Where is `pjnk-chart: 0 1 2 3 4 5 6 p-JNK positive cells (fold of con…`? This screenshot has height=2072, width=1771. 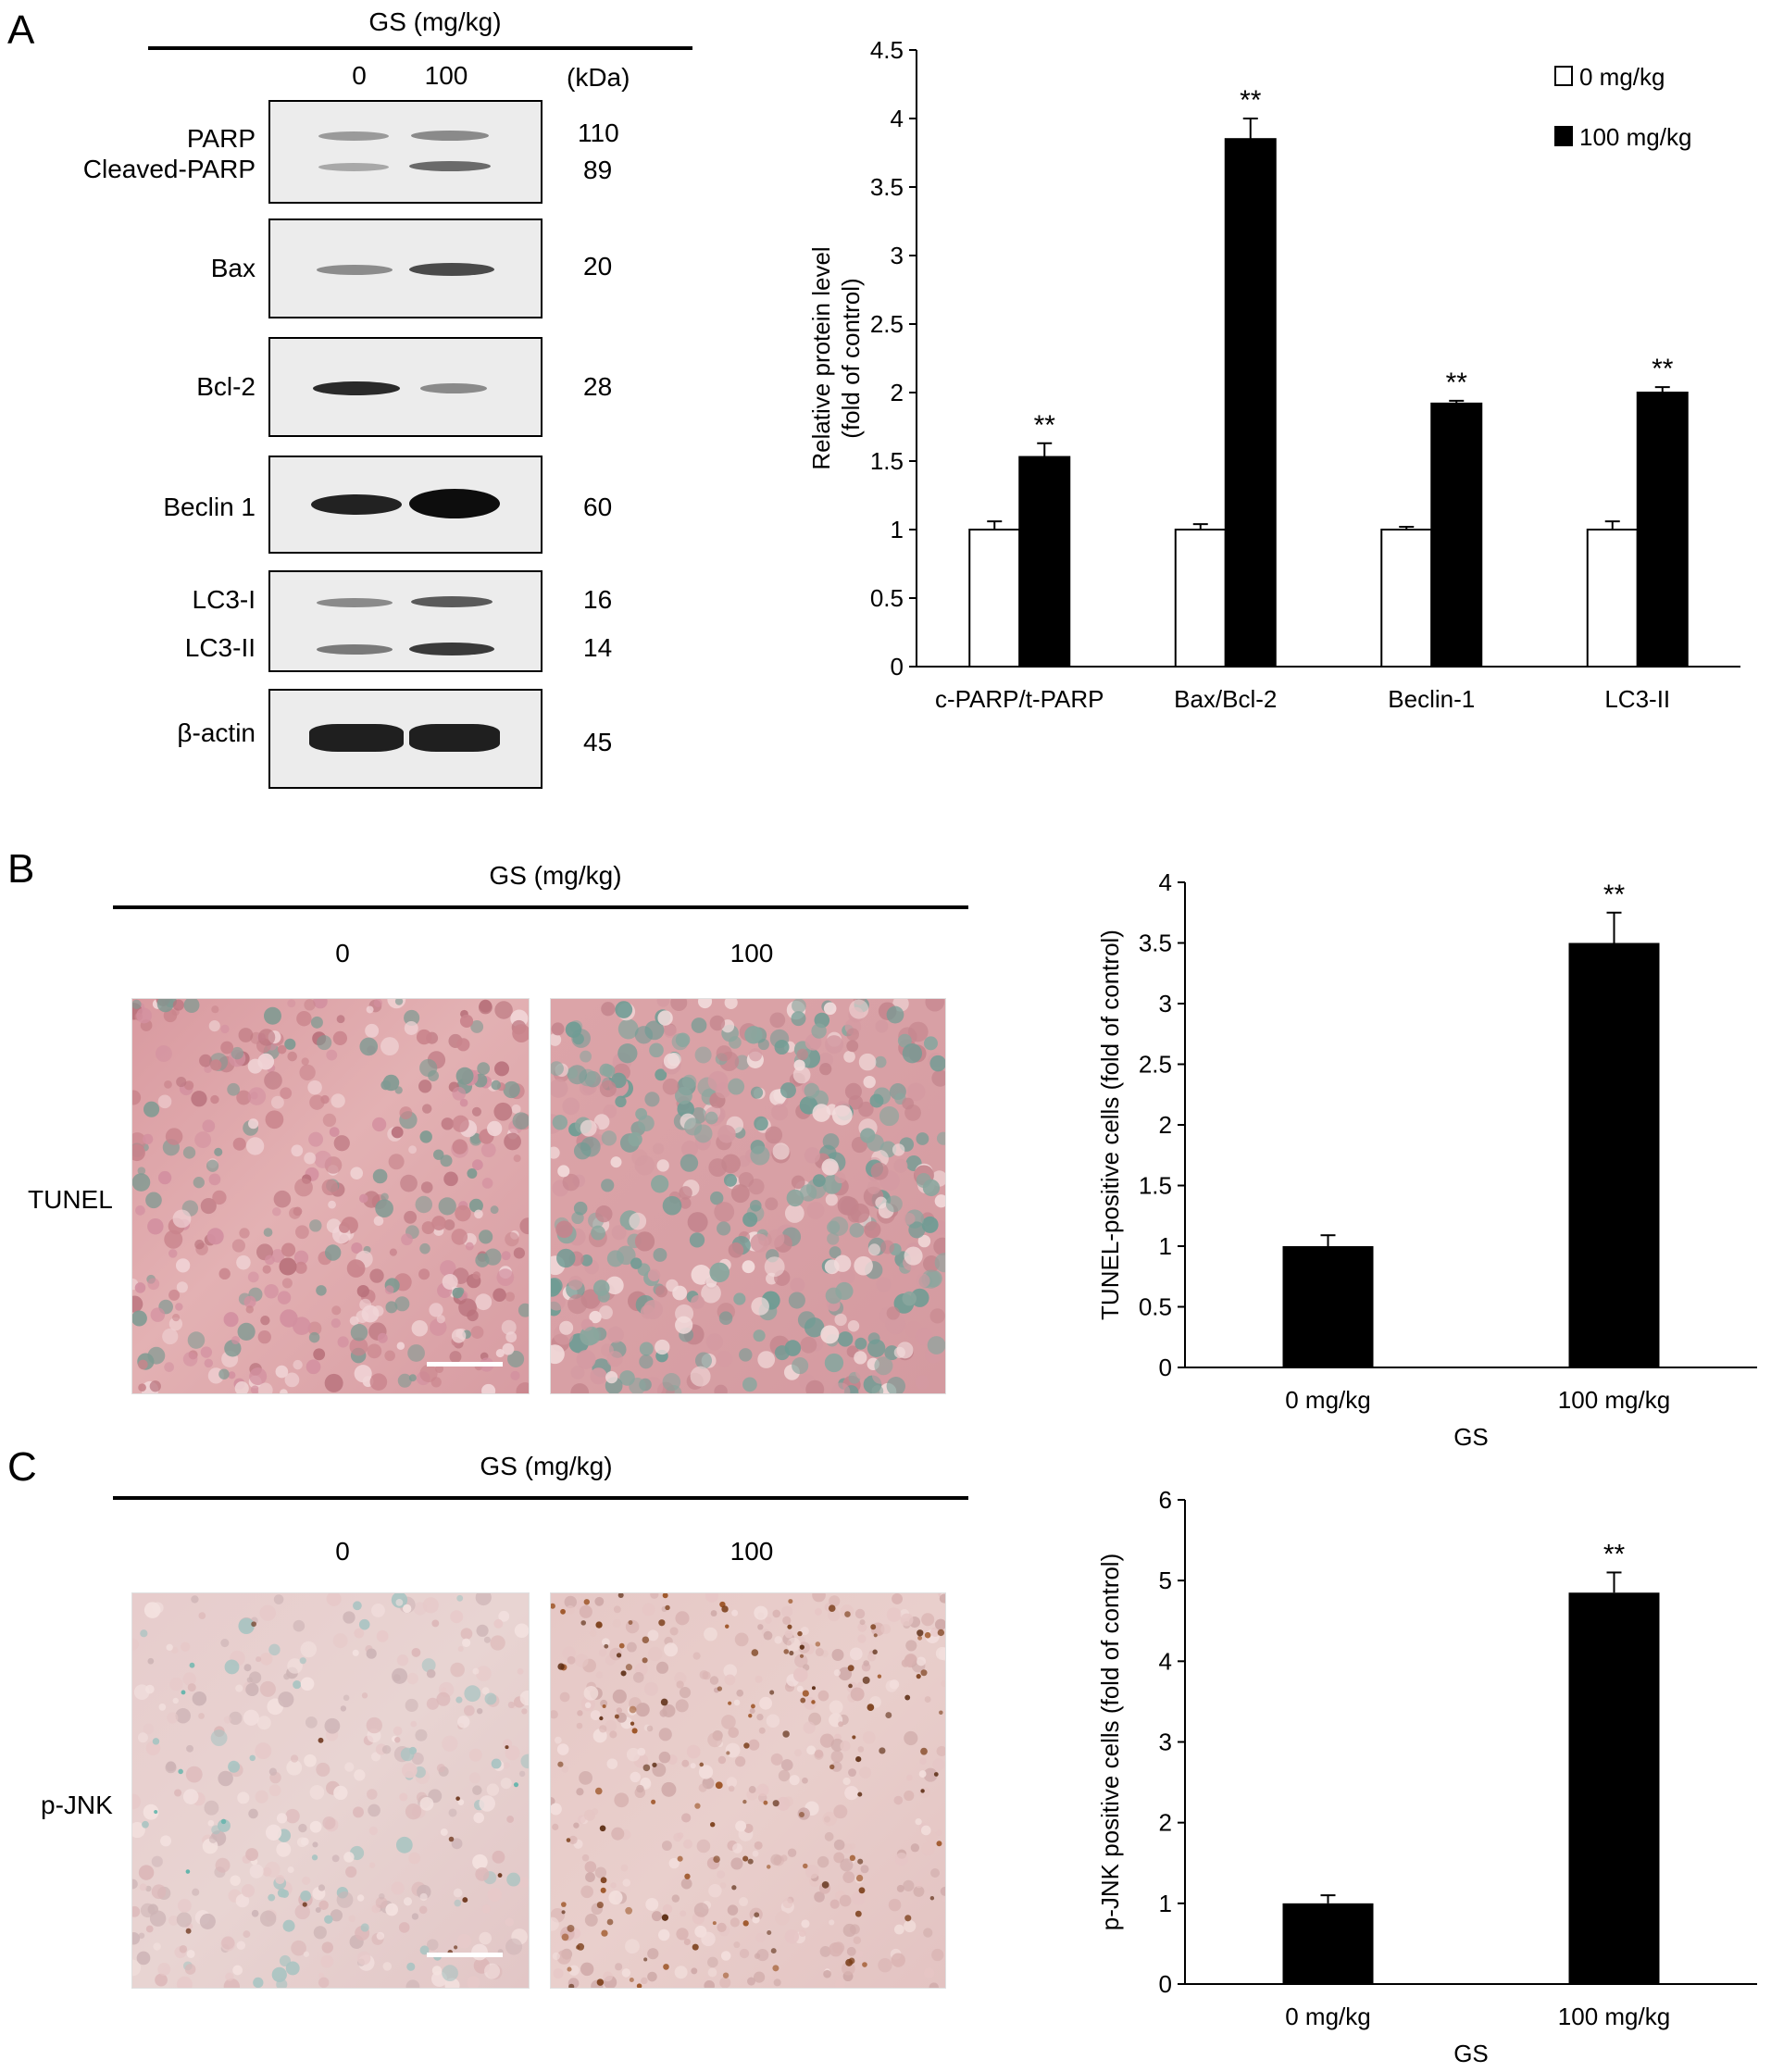
pjnk-chart: 0 1 2 3 4 5 6 p-JNK positive cells (fold of con… is located at coordinates (1426, 1775).